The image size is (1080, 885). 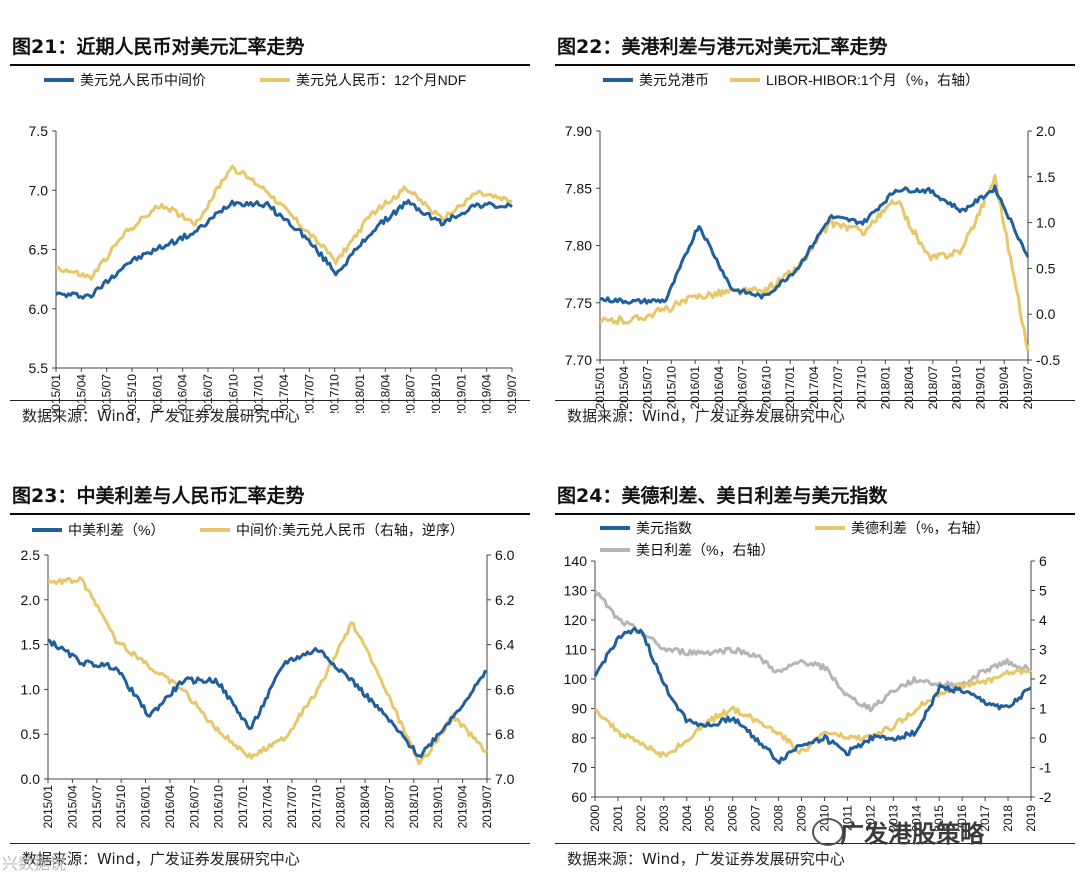 I want to click on y2-tick-label: 0.5, so click(x=1046, y=268).